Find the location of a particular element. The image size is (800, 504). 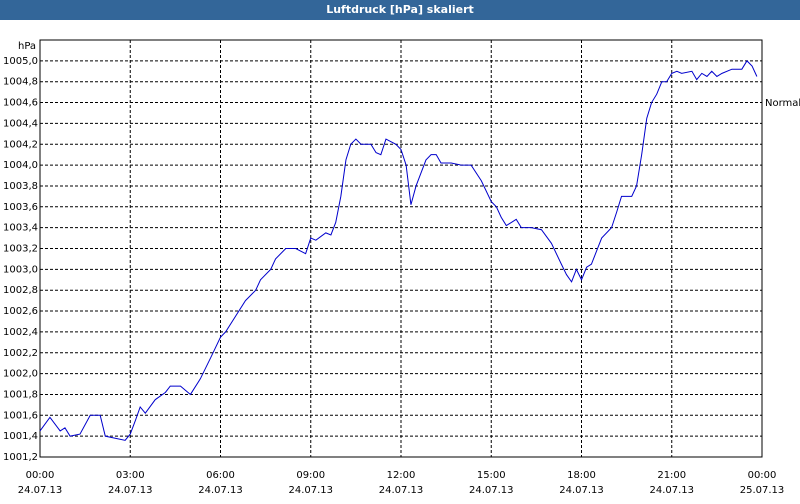

x-tick-label: 12:00 is located at coordinates (401, 475).